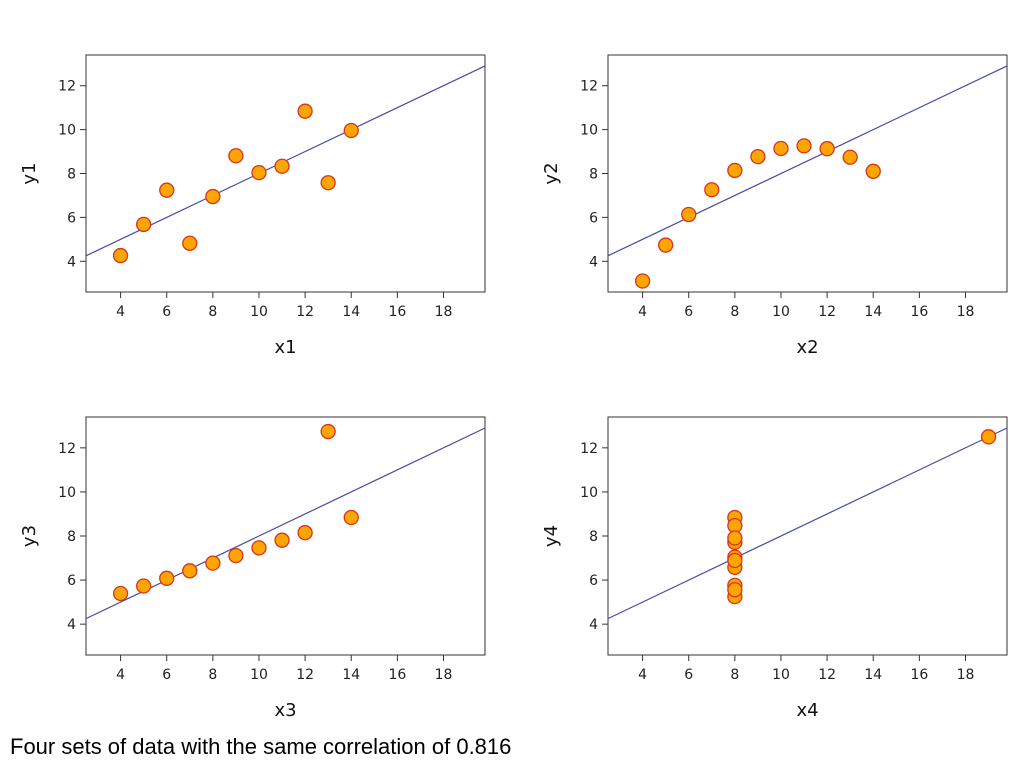 The width and height of the screenshot is (1024, 768). What do you see at coordinates (285, 710) in the screenshot?
I see `x-axis-label: x3` at bounding box center [285, 710].